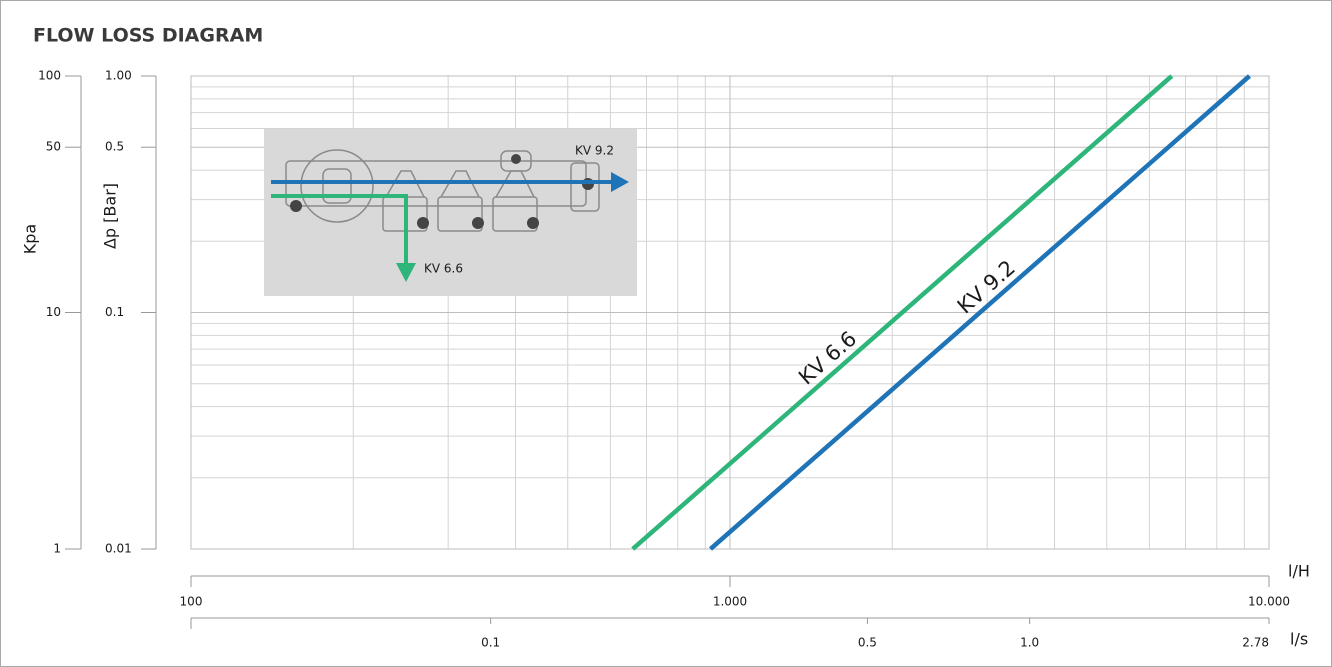 The image size is (1332, 667). I want to click on chart-title: FLOW LOSS DIAGRAM, so click(148, 36).